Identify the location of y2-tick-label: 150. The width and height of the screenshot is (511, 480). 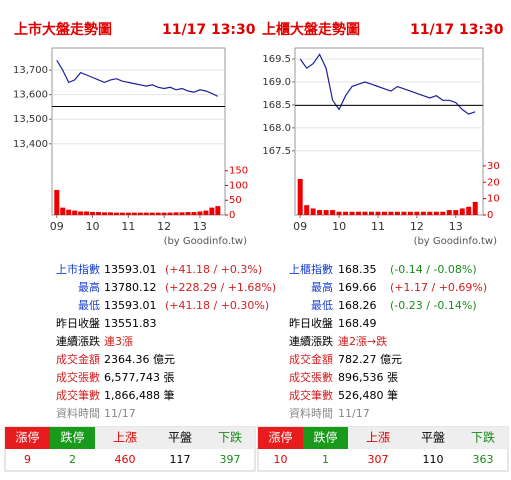
(238, 171).